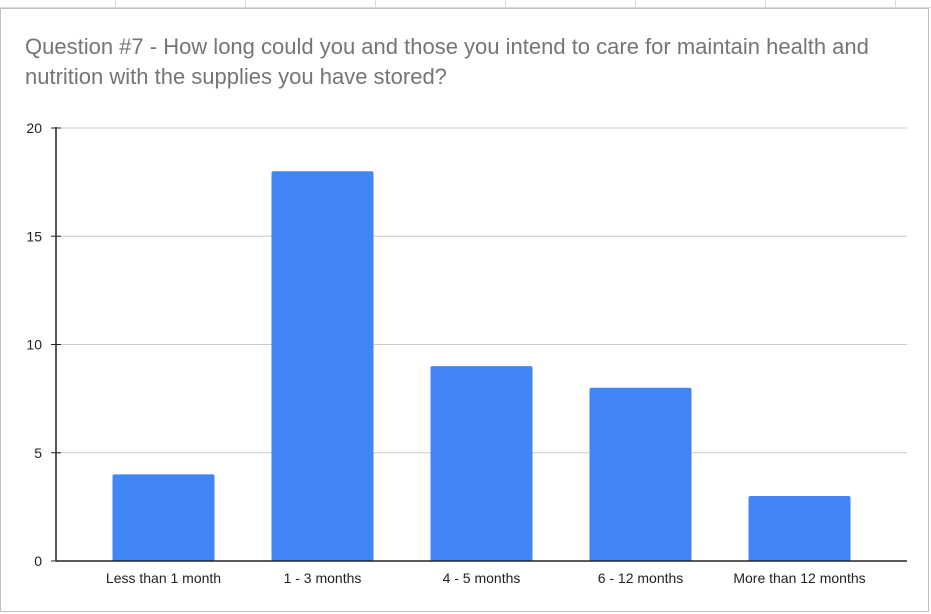 Image resolution: width=931 pixels, height=614 pixels. Describe the element at coordinates (482, 578) in the screenshot. I see `x-tick-label: 4 - 5 months` at that location.